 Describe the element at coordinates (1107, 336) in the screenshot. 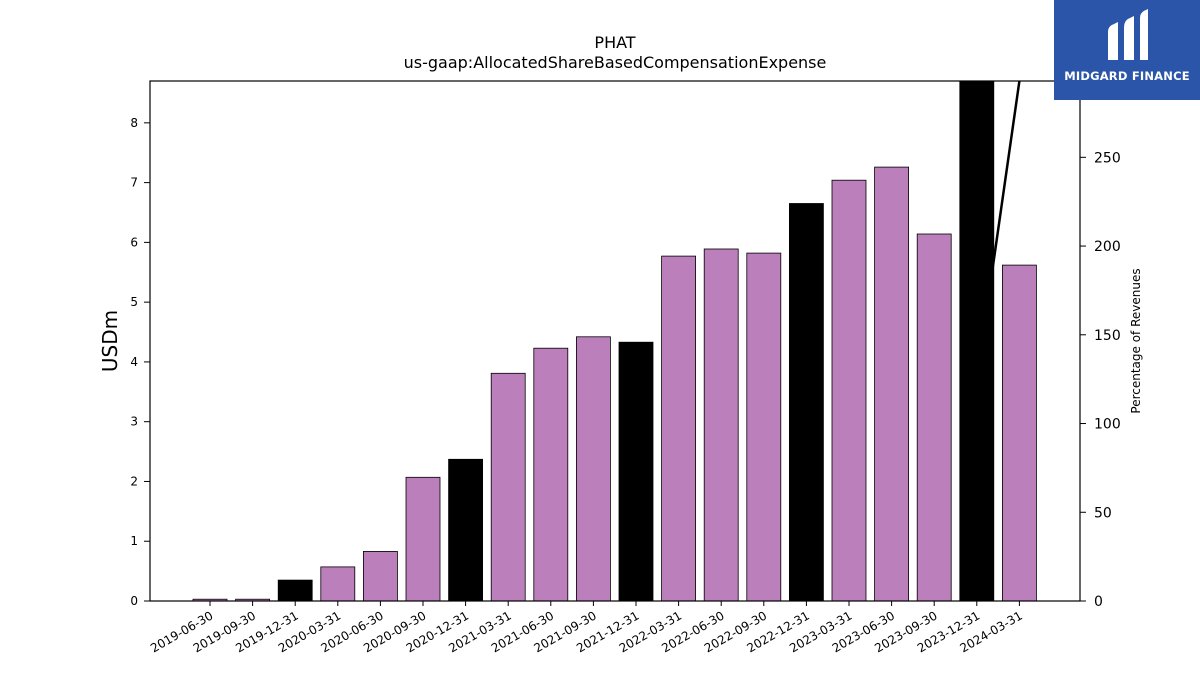

I see `y2-tick-label: 150` at that location.